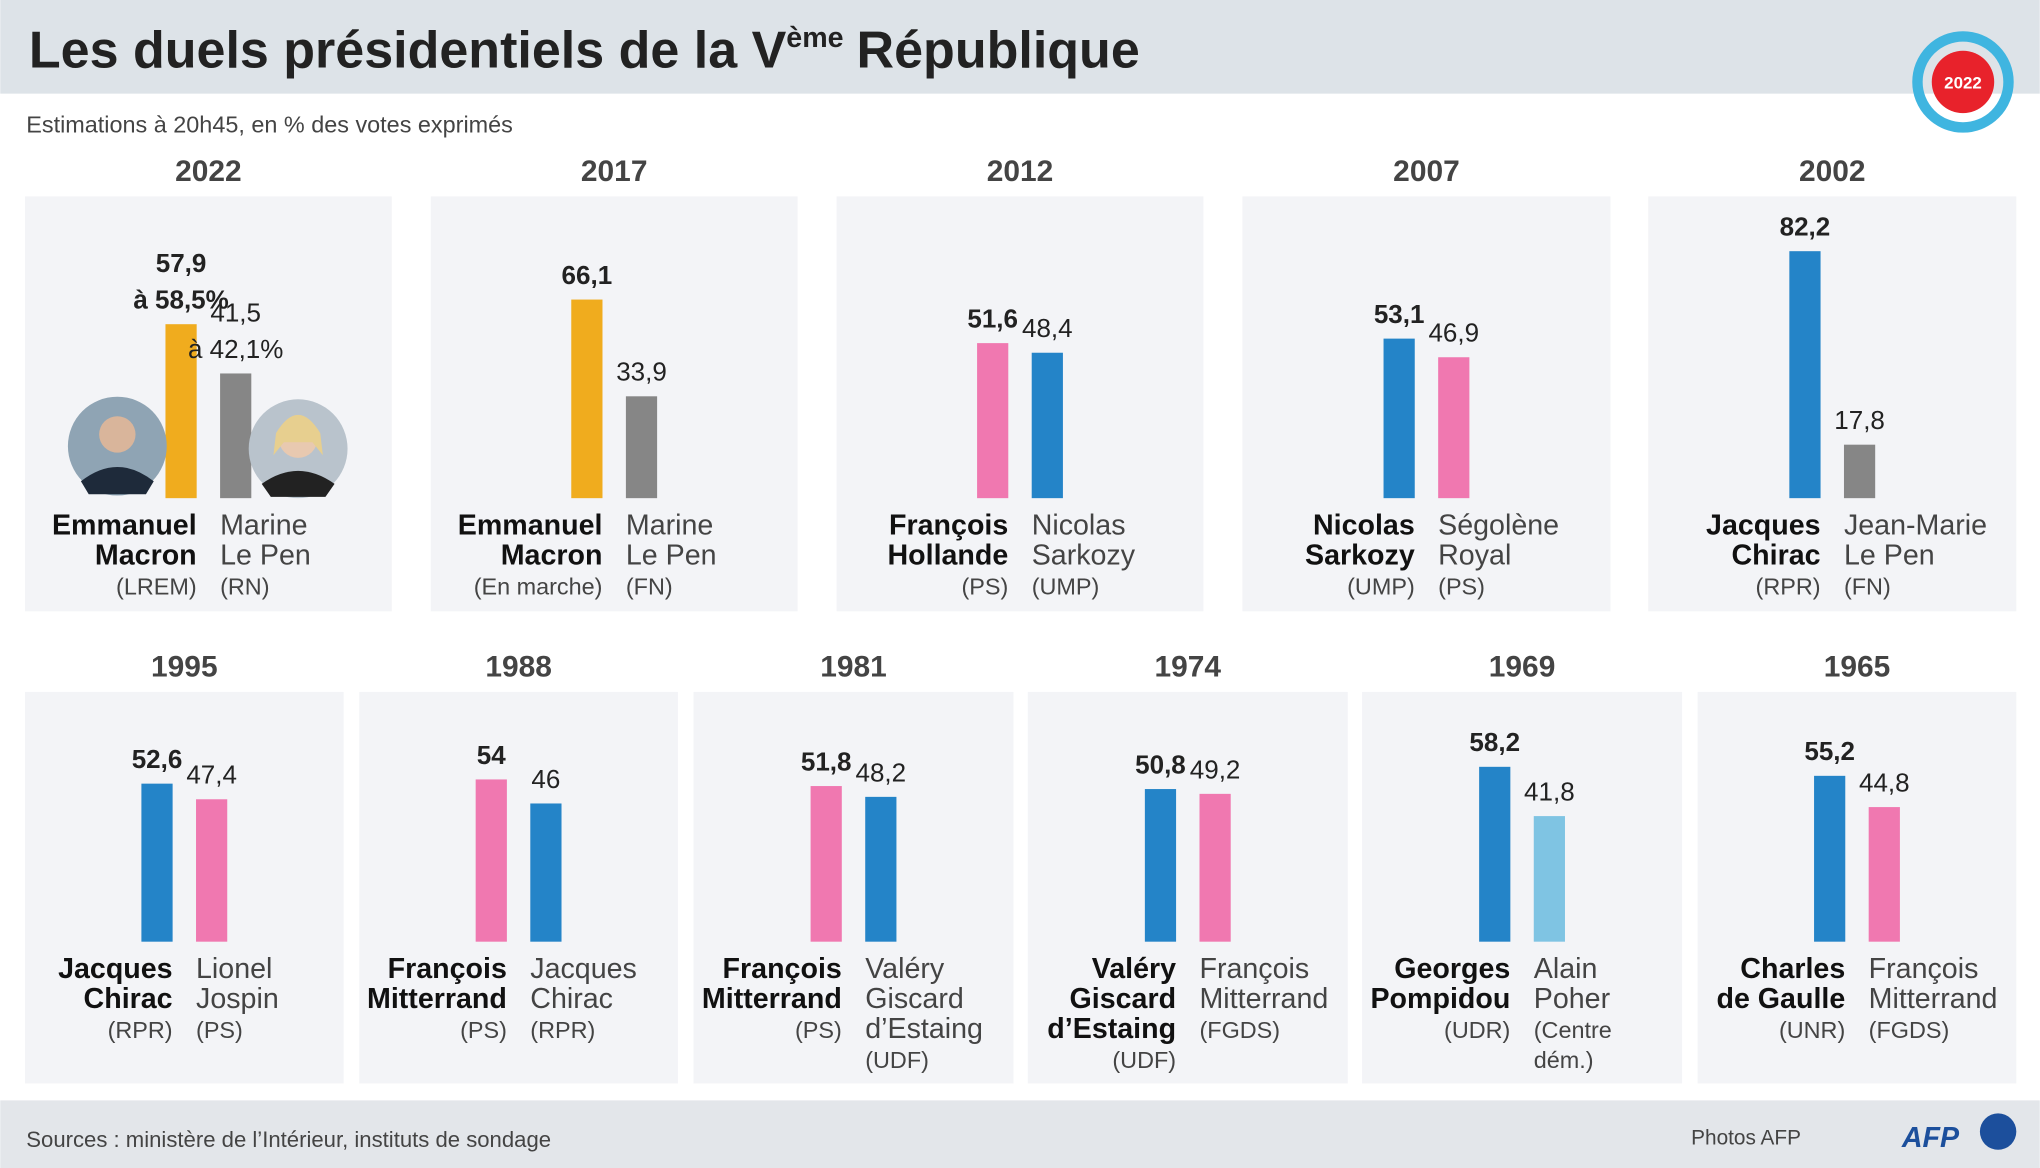  What do you see at coordinates (1188, 666) in the screenshot?
I see `panel-year: 1974` at bounding box center [1188, 666].